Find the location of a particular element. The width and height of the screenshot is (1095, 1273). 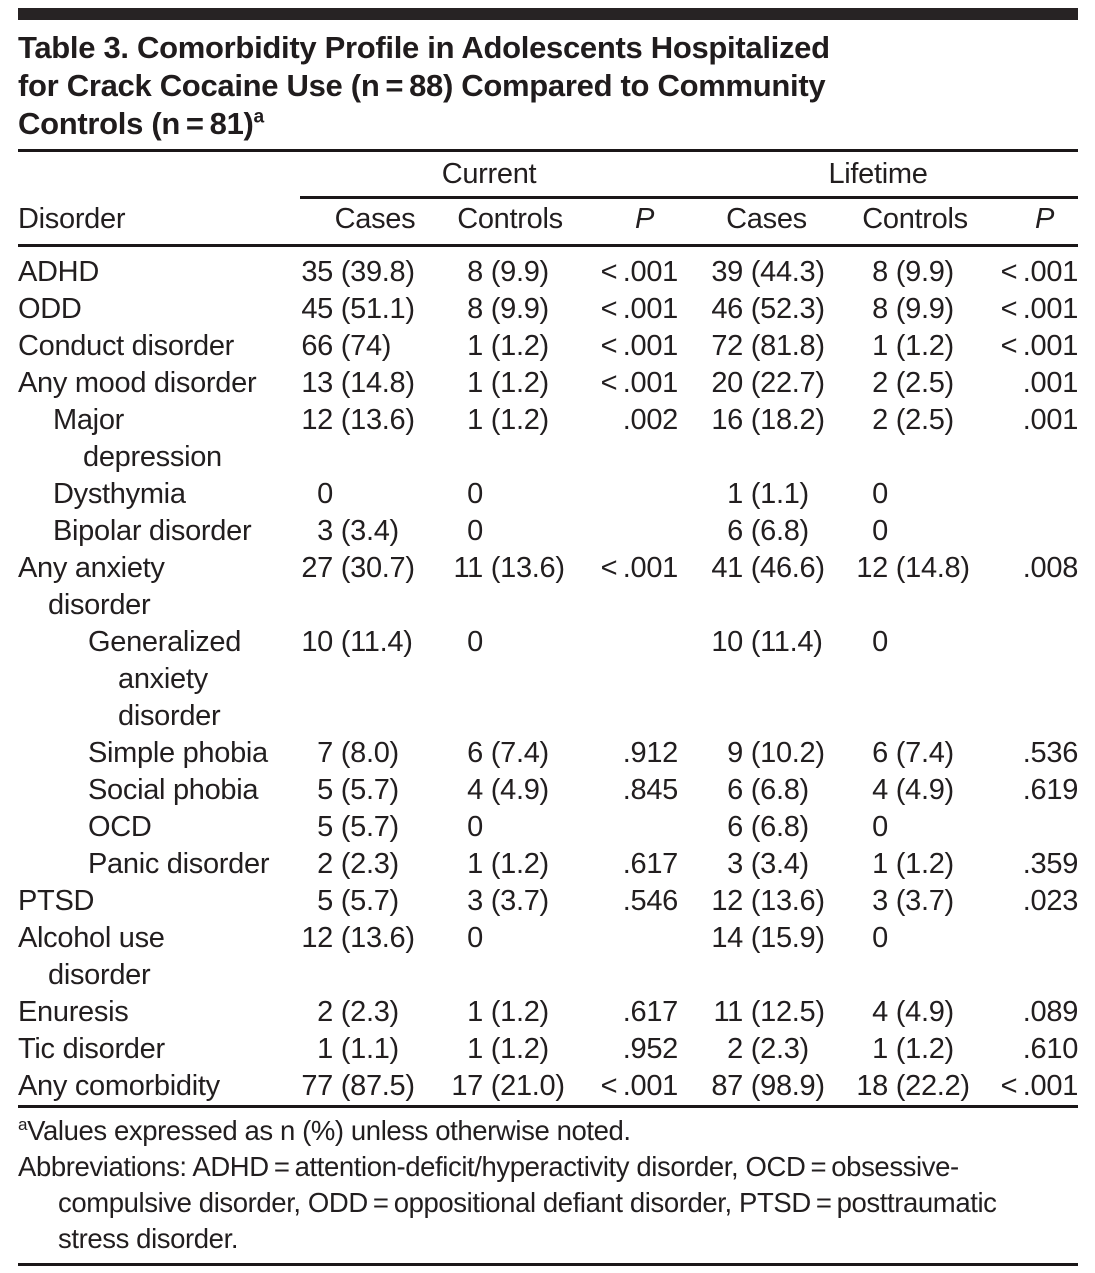

current-p-value: .002 is located at coordinates (650, 420).